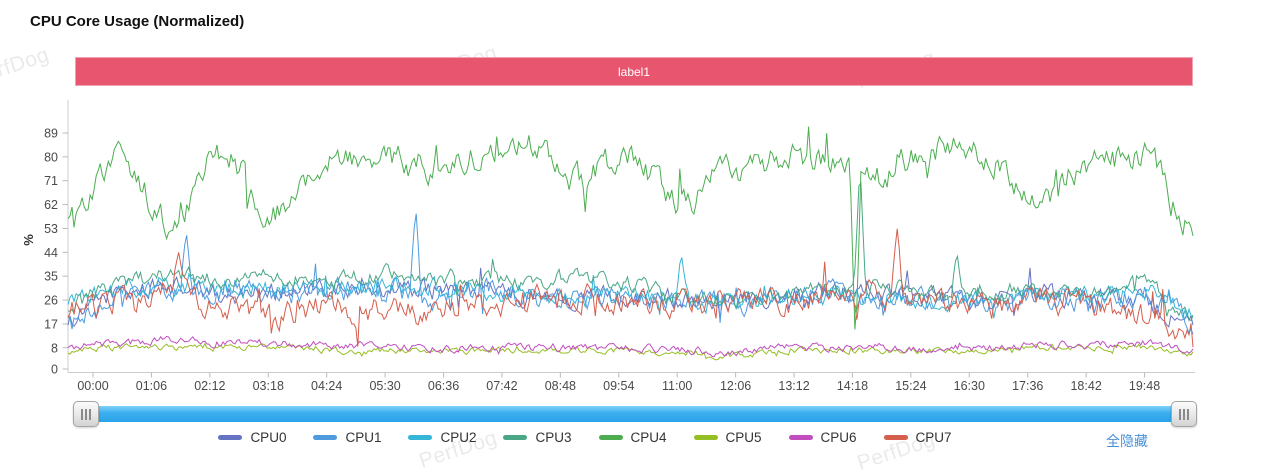  Describe the element at coordinates (585, 437) in the screenshot. I see `chart-legend: CPU0 CPU1 CPU2 CPU3 CPU4 CPU5 CPU6 CPU7` at that location.